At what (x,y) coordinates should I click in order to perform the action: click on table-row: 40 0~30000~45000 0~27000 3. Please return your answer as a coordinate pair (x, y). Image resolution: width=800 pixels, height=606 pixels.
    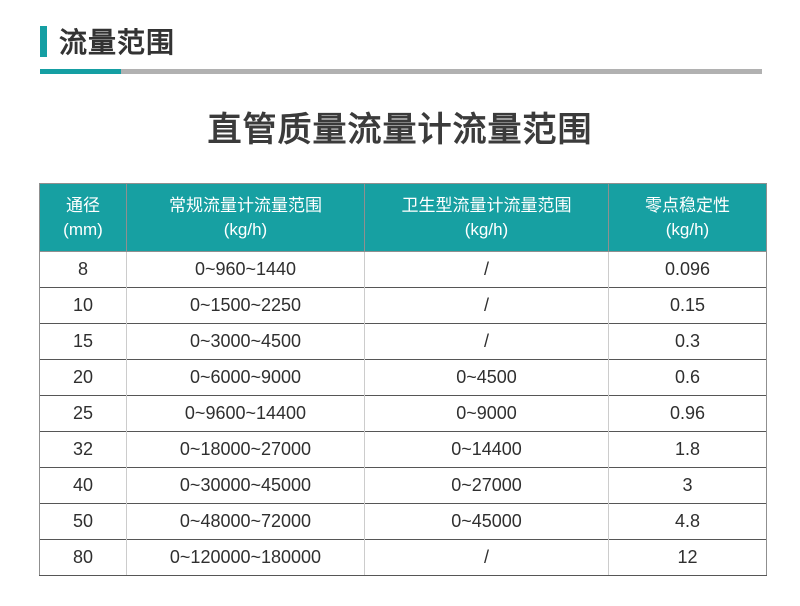
    Looking at the image, I should click on (403, 485).